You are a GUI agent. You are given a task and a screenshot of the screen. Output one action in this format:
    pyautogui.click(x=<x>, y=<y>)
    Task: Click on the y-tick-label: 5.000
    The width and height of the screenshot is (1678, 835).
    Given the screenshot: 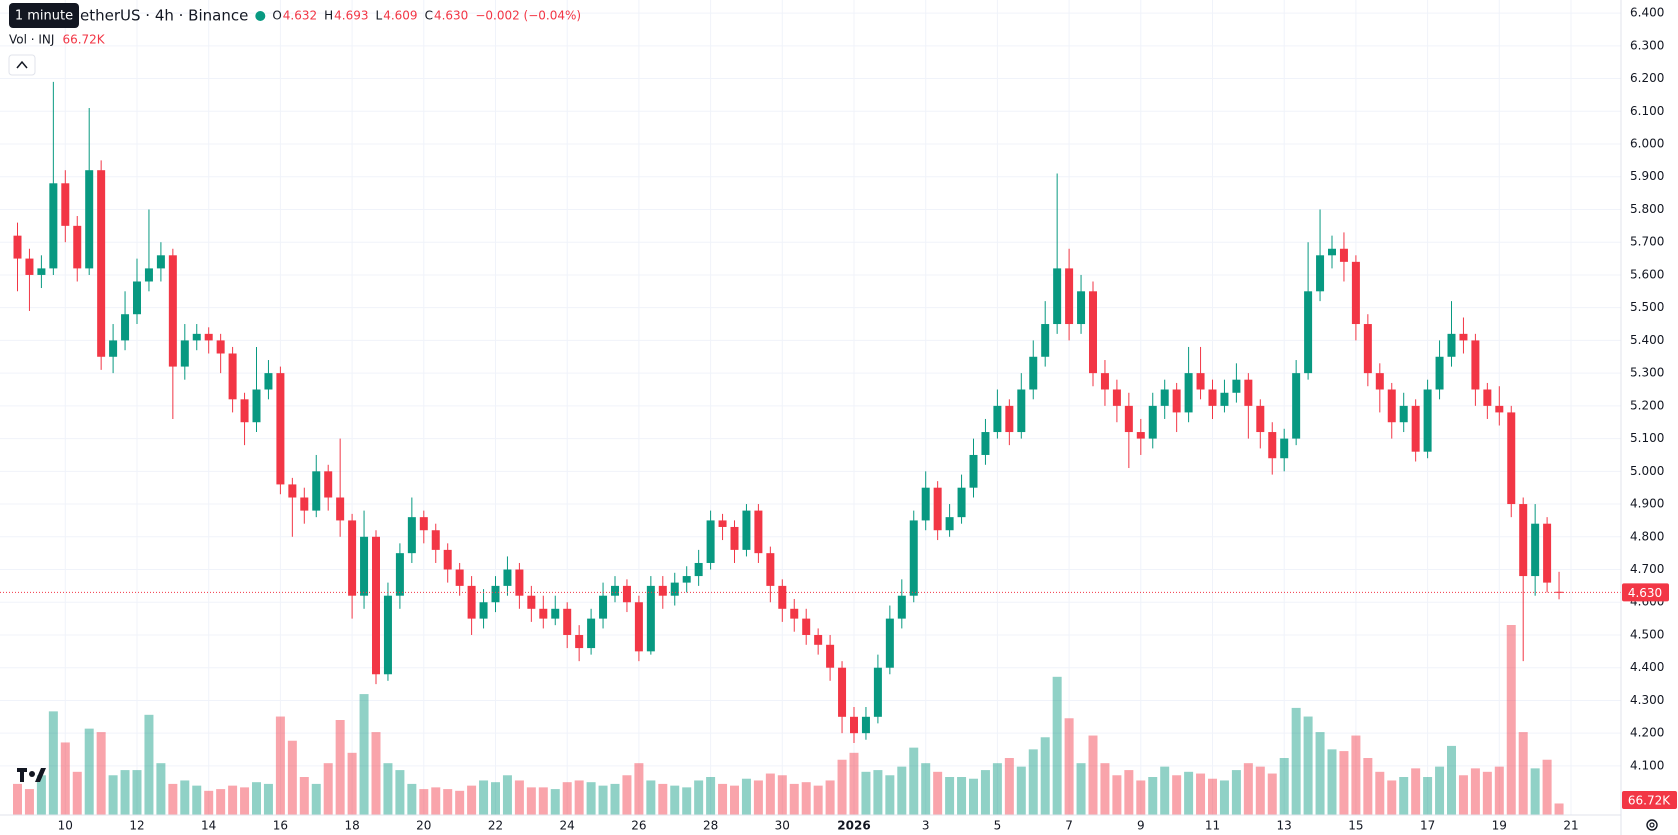 What is the action you would take?
    pyautogui.click(x=1647, y=471)
    